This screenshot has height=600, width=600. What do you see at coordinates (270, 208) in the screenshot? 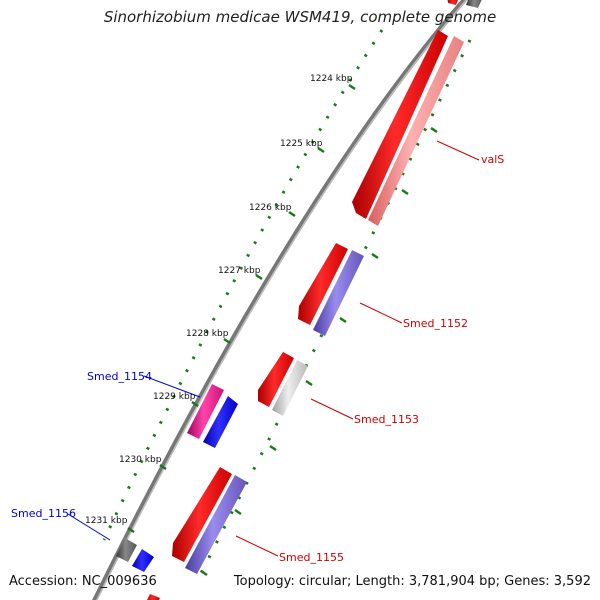
I see `kbp-label-1226: 1226 kbp` at bounding box center [270, 208].